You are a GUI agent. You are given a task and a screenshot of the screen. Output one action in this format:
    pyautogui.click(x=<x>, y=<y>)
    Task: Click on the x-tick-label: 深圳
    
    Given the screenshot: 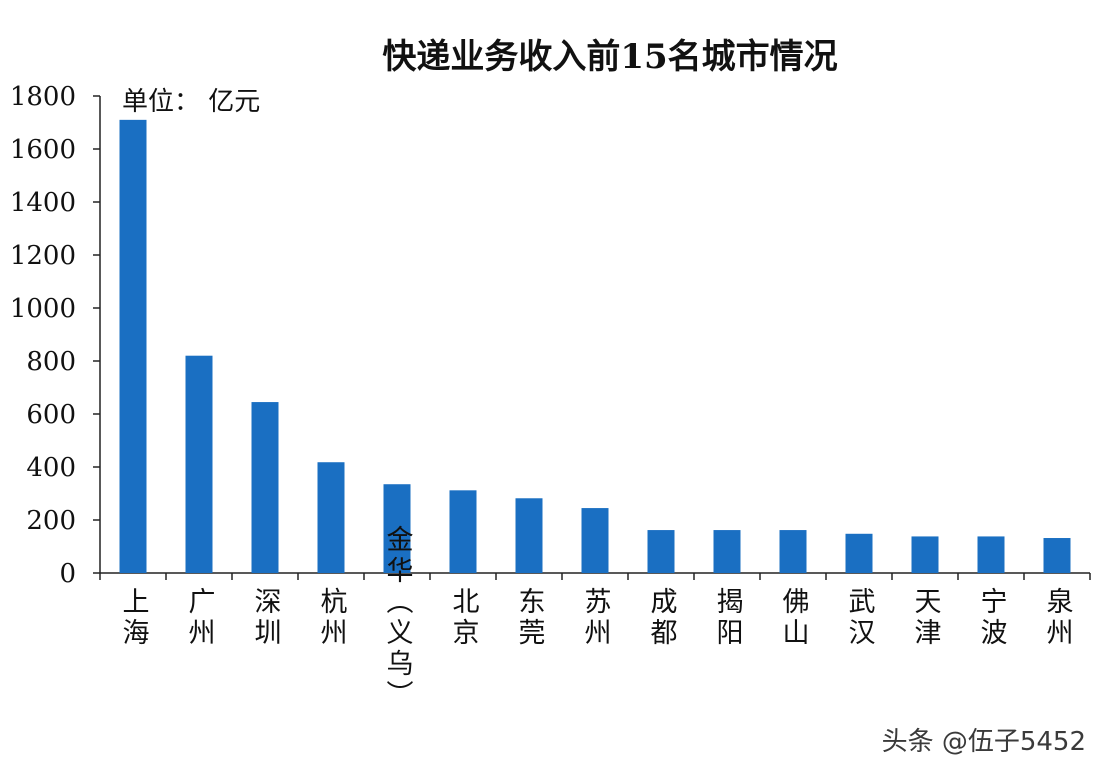 What is the action you would take?
    pyautogui.click(x=266, y=618)
    